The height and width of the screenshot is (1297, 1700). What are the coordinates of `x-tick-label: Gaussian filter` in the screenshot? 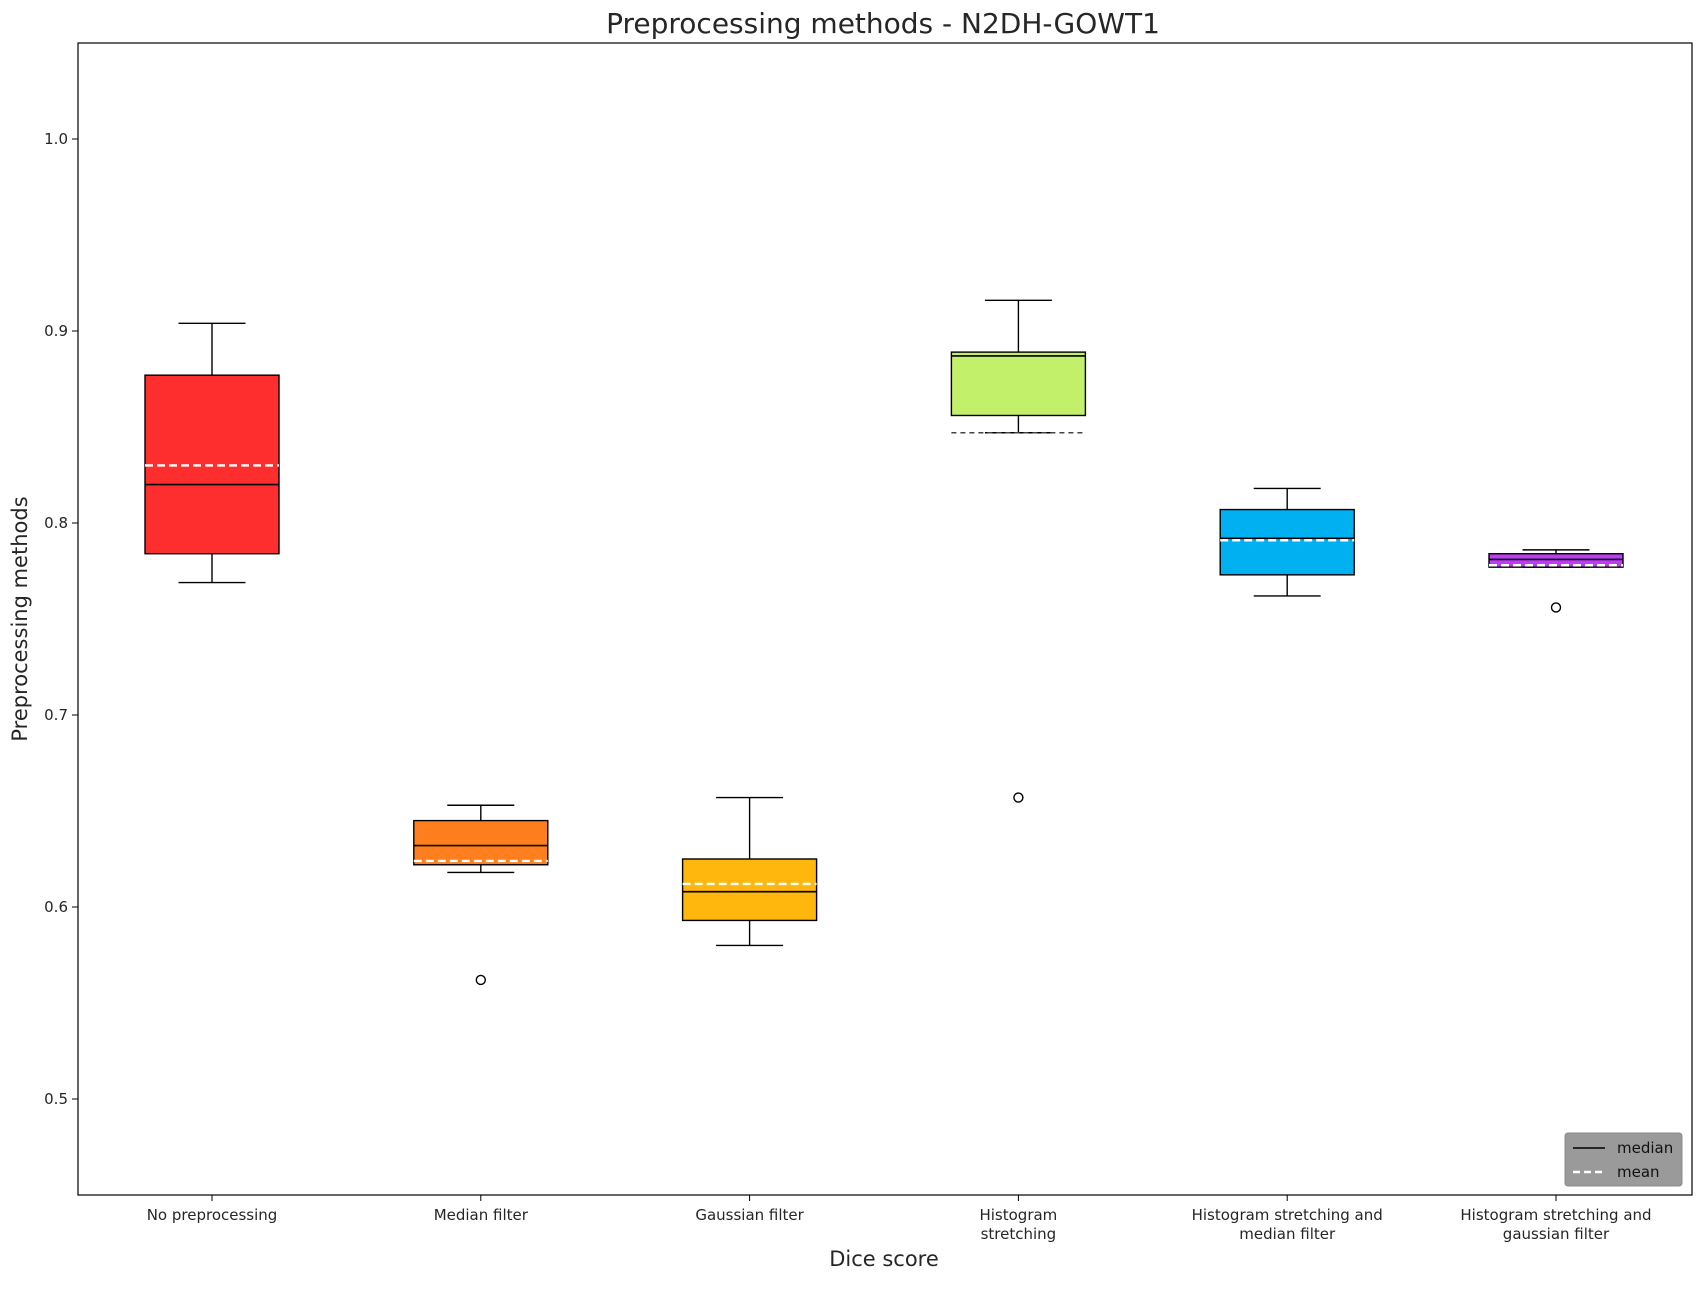 It's located at (749, 1215).